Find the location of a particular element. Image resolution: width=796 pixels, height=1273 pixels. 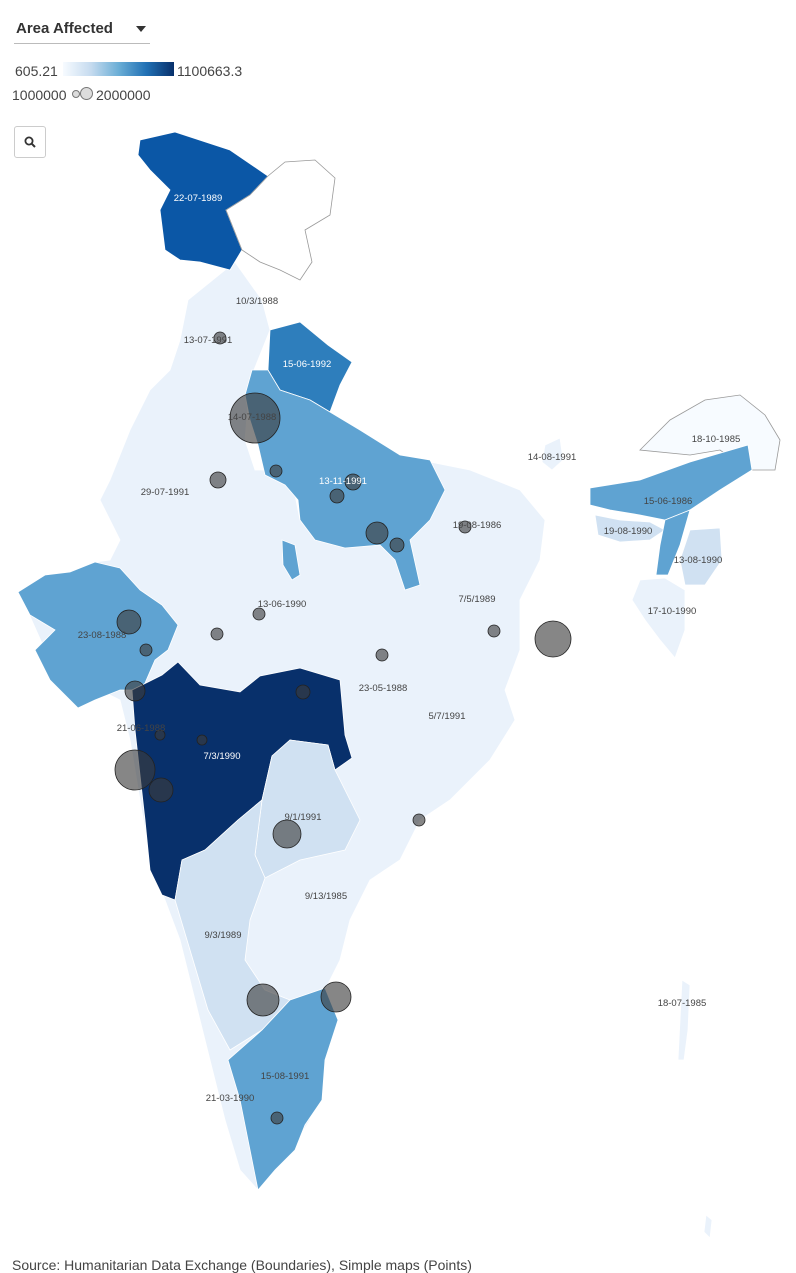

date-label: 13-11-1991 is located at coordinates (343, 481).